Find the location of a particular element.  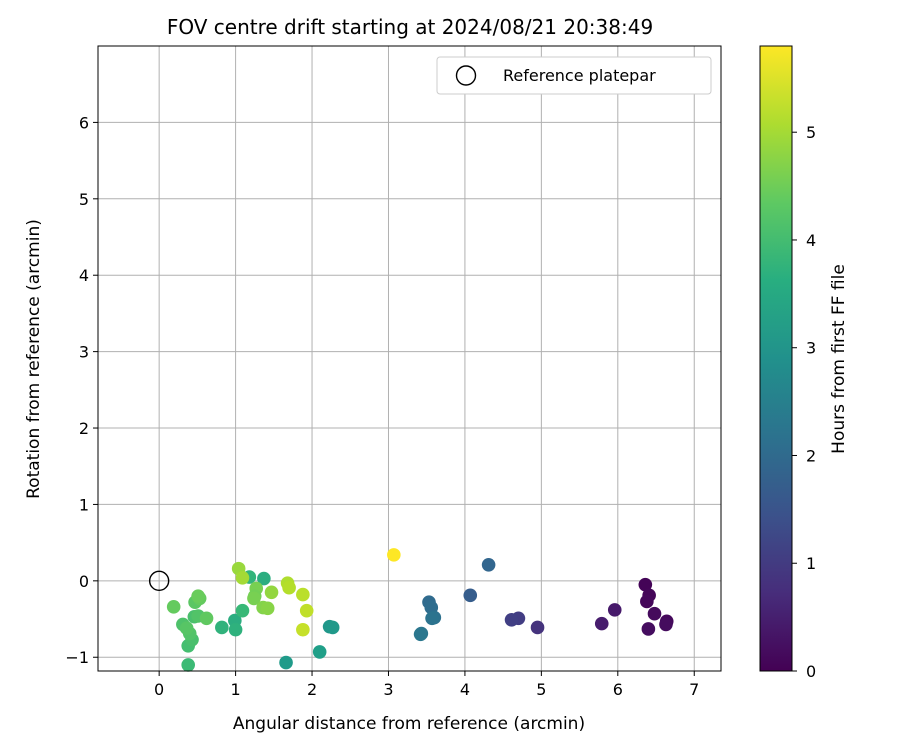

colorbar-label: Hours from first FF file is located at coordinates (839, 359).